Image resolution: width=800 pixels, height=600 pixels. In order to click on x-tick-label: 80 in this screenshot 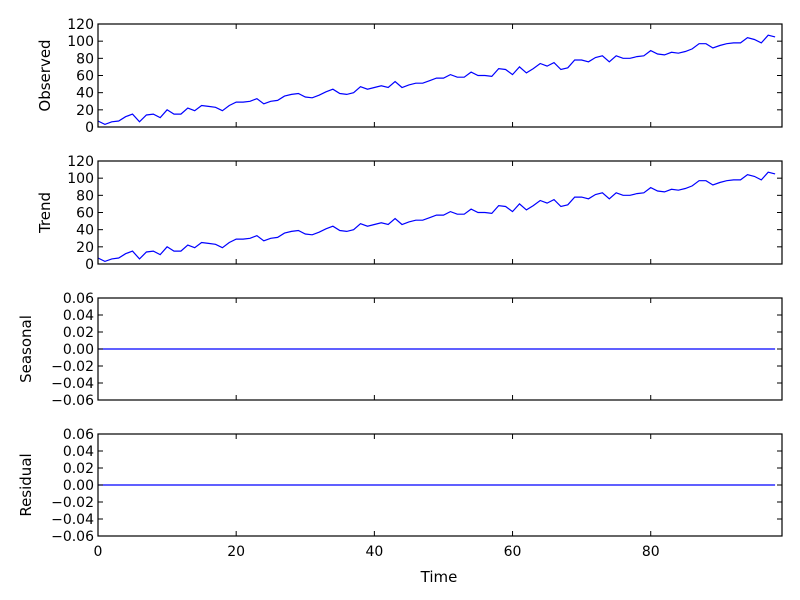, I will do `click(651, 552)`.